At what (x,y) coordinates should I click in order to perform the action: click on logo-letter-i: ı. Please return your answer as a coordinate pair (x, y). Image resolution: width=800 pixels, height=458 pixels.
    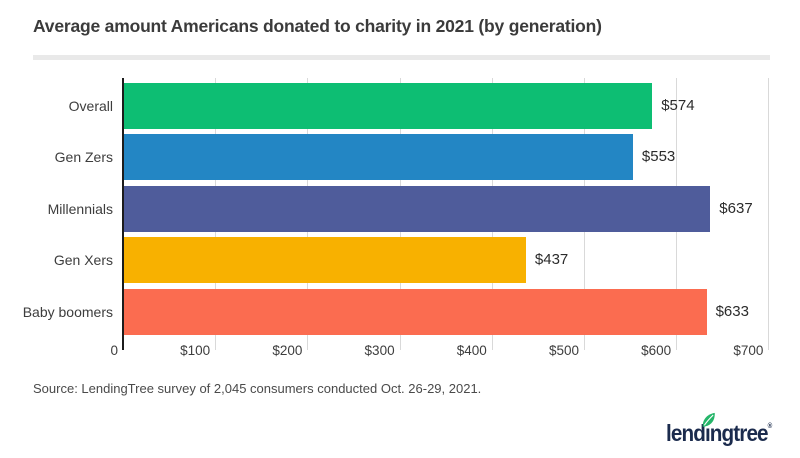
    Looking at the image, I should click on (709, 428).